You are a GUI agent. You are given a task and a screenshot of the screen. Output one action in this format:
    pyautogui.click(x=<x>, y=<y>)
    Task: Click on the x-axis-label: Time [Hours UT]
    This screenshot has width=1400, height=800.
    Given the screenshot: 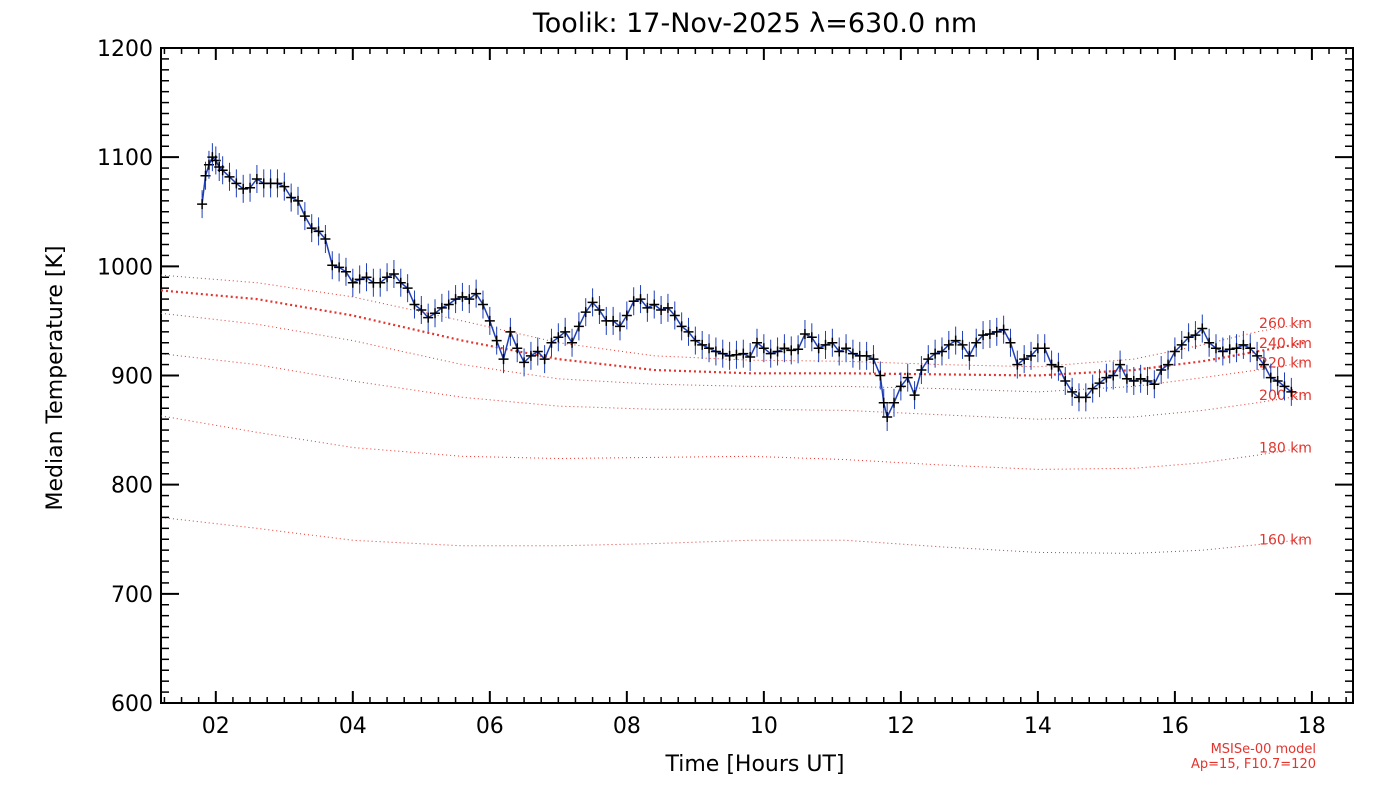 What is the action you would take?
    pyautogui.click(x=755, y=764)
    